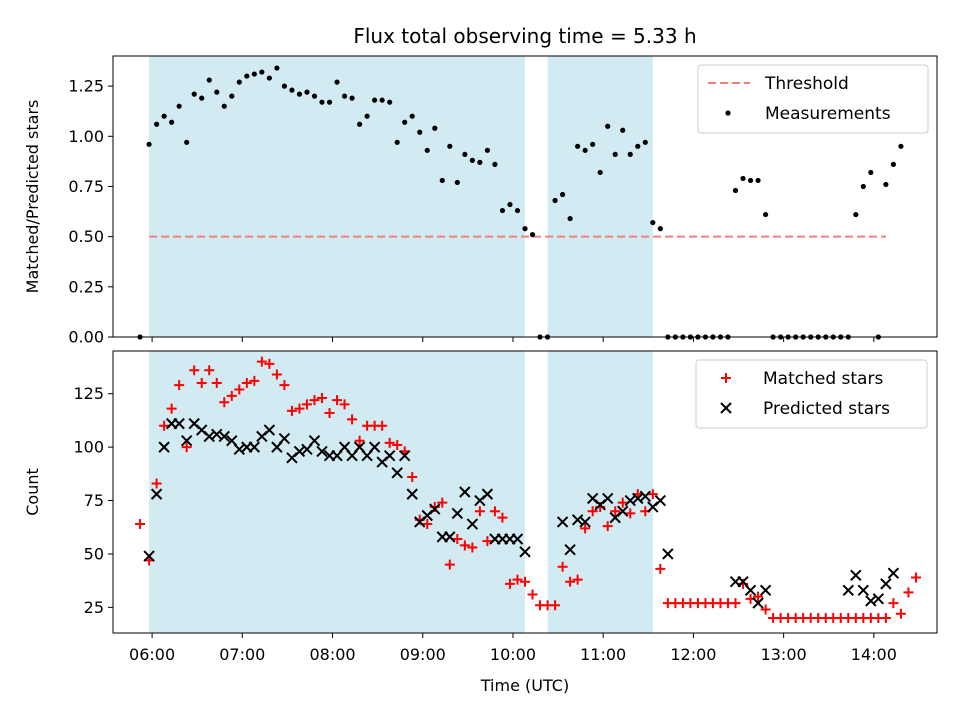 The image size is (960, 720). I want to click on y-tick-label: 1.00, so click(86, 136).